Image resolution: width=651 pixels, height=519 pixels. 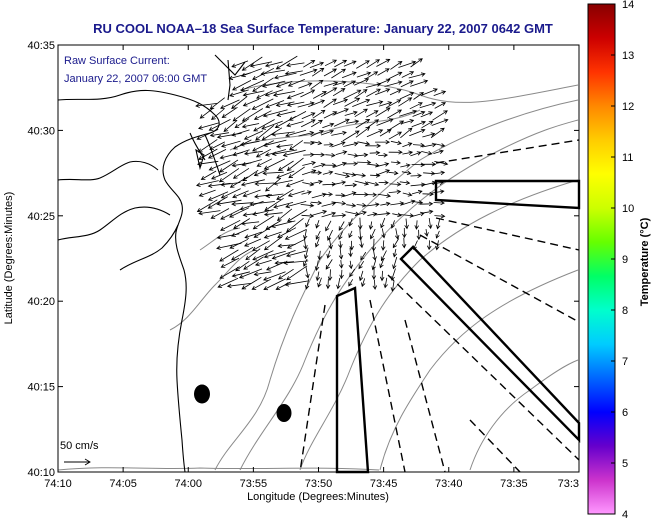 What do you see at coordinates (108, 170) in the screenshot?
I see `river-inlet-path` at bounding box center [108, 170].